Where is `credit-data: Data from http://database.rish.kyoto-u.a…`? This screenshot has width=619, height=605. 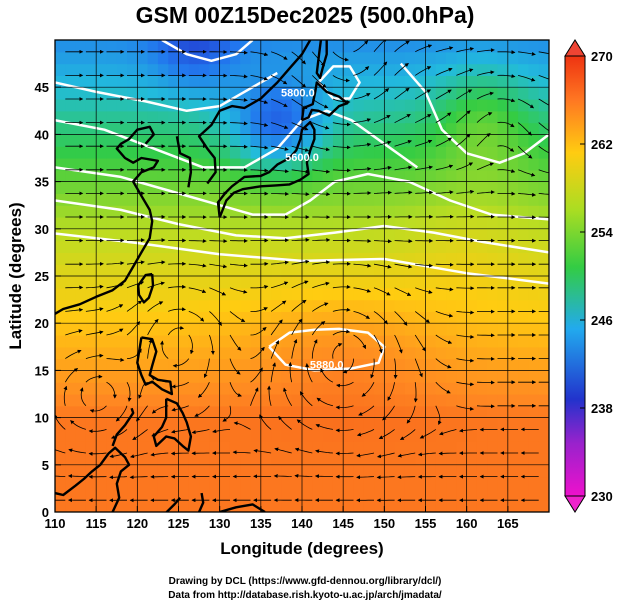
credit-data: Data from http://database.rish.kyoto-u.a… is located at coordinates (305, 595).